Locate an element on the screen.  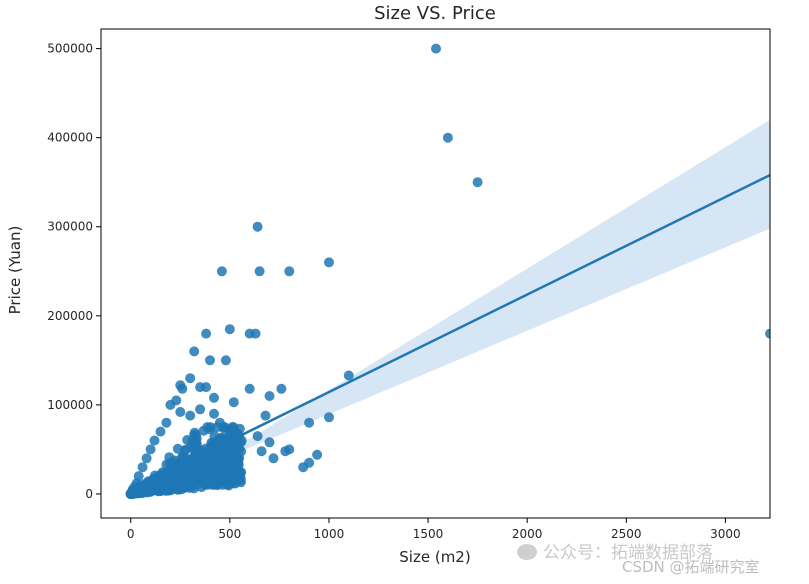
y-tick-label: 500000 is located at coordinates (70, 49).